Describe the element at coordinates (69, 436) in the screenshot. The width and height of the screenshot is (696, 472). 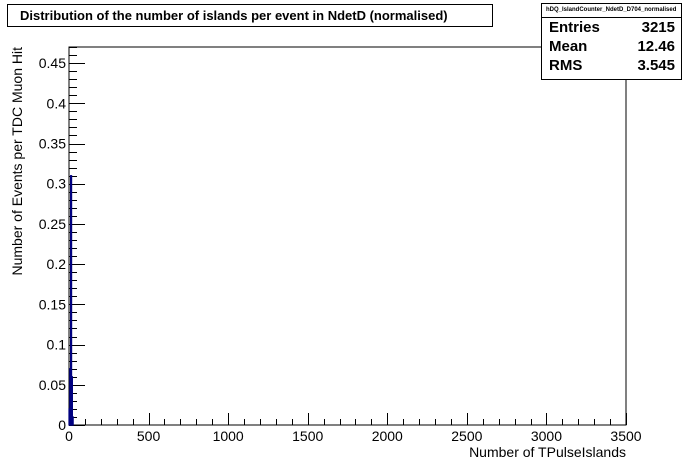
I see `x-tick-label: 0` at that location.